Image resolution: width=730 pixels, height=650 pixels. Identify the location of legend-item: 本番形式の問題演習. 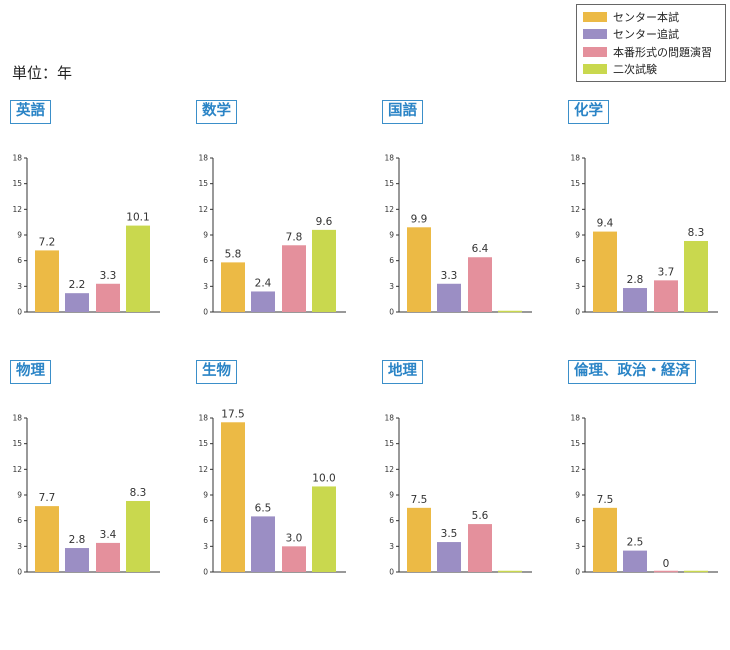
(651, 52).